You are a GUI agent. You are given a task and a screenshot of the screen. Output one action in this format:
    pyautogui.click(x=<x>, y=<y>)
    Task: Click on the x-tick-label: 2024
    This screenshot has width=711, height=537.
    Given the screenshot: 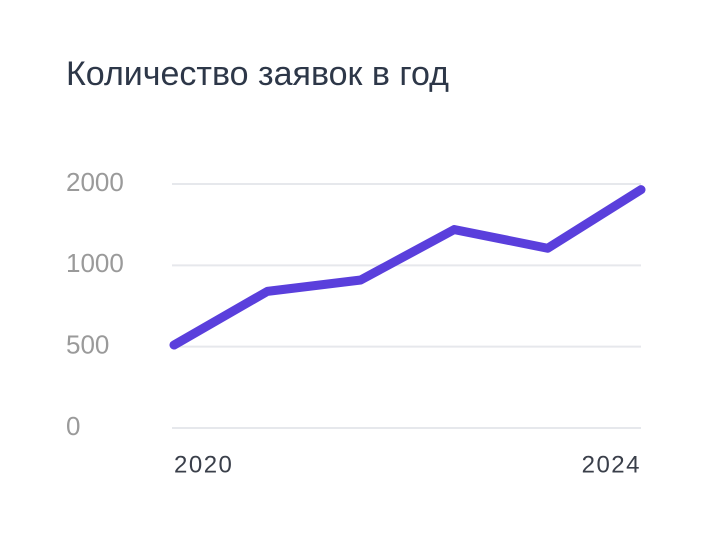 What is the action you would take?
    pyautogui.click(x=611, y=464)
    